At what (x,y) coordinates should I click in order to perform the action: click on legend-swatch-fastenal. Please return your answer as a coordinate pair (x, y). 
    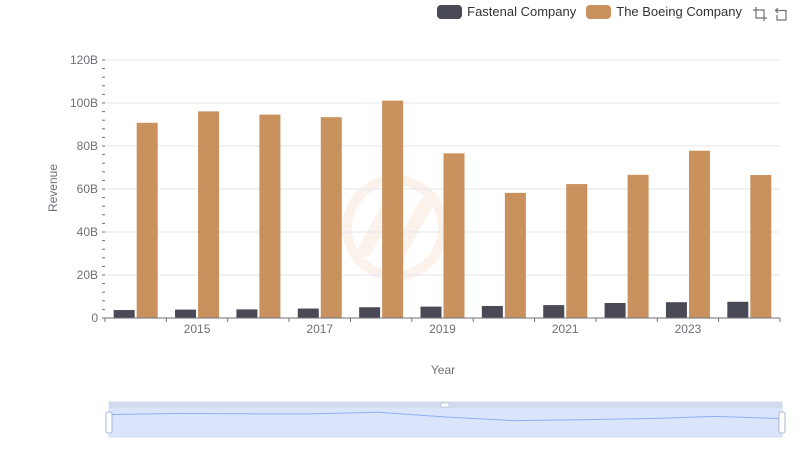
    Looking at the image, I should click on (450, 11).